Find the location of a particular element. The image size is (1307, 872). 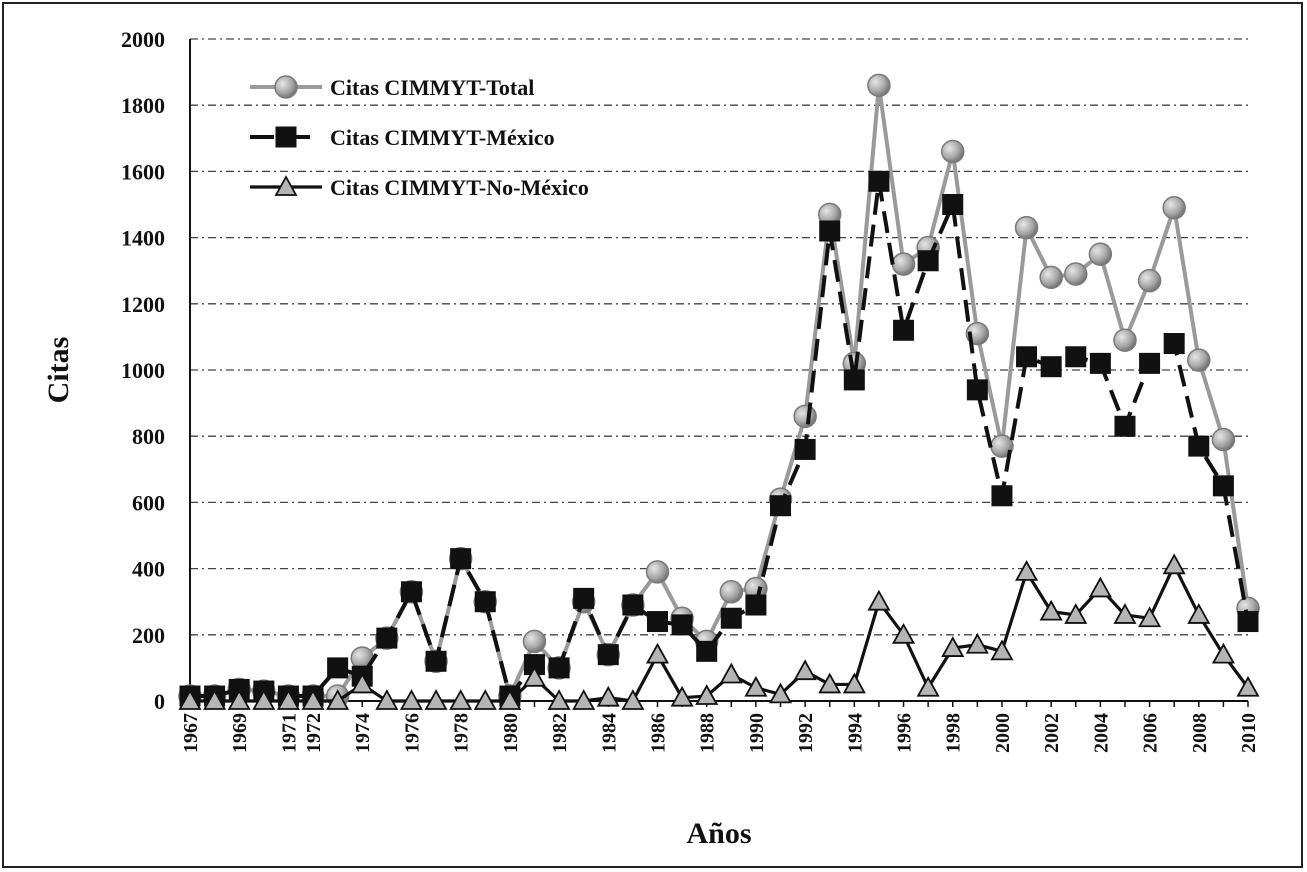

y-tick-label: 1200 is located at coordinates (143, 304).